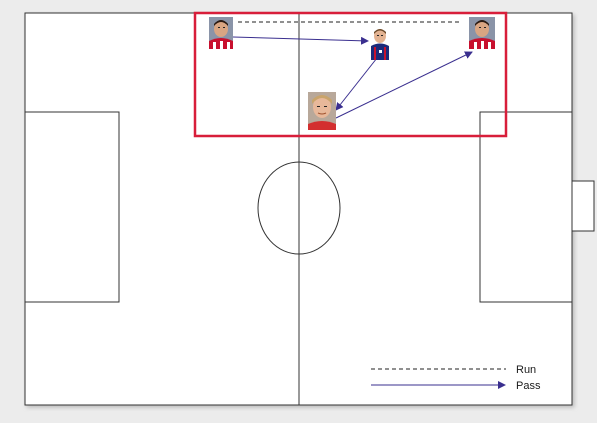 Image resolution: width=597 pixels, height=423 pixels. What do you see at coordinates (322, 111) in the screenshot?
I see `player-bottom-portrait` at bounding box center [322, 111].